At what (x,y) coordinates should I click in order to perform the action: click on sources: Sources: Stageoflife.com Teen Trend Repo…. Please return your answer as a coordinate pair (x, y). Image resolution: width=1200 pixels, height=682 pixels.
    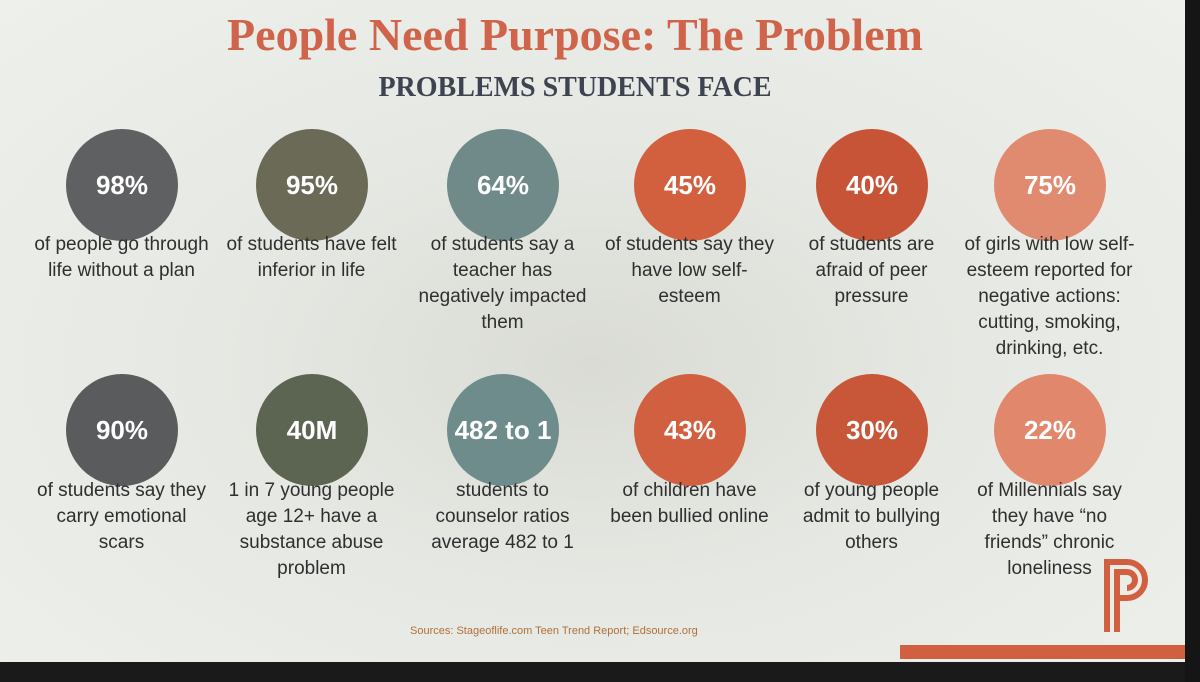
    Looking at the image, I should click on (554, 631).